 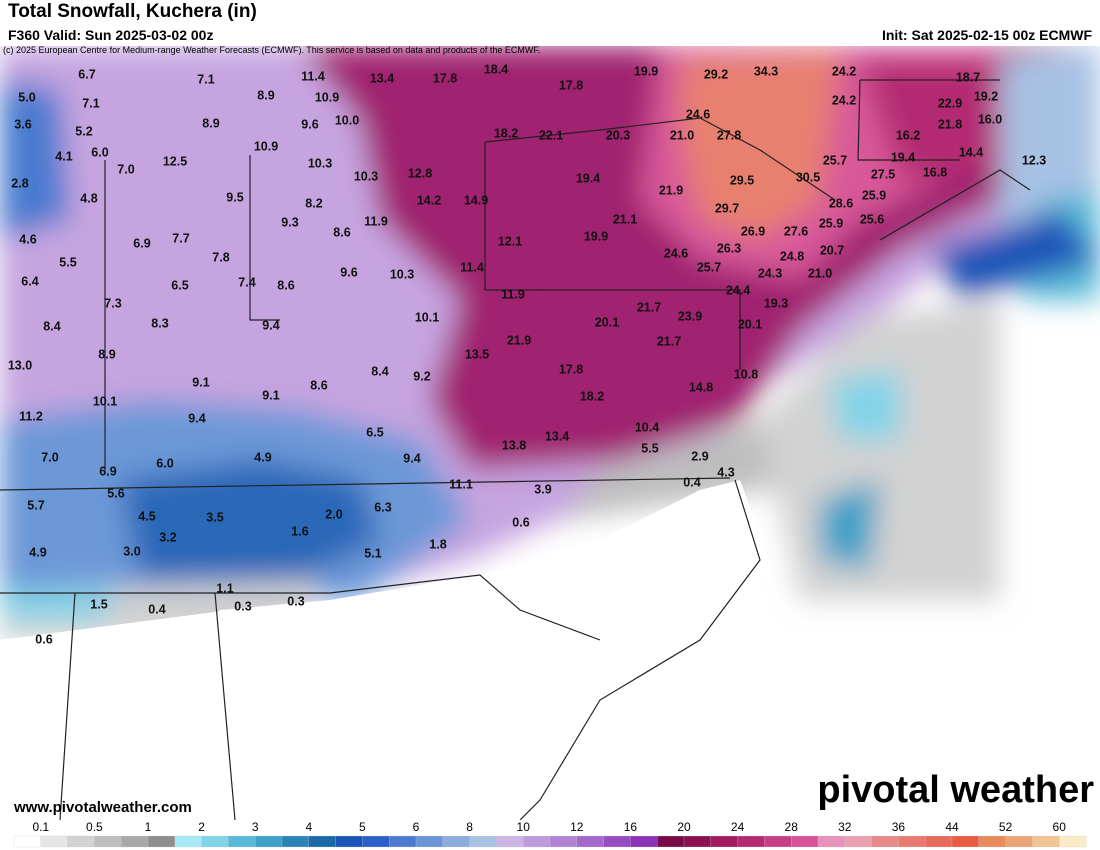 What do you see at coordinates (841, 203) in the screenshot?
I see `snowfall-label: 28.6` at bounding box center [841, 203].